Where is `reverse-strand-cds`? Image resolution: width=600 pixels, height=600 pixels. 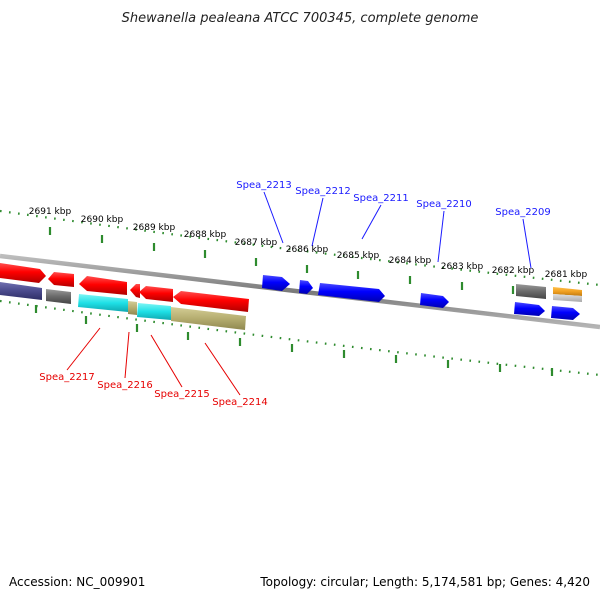
reverse-strand-cds is located at coordinates (124, 287).